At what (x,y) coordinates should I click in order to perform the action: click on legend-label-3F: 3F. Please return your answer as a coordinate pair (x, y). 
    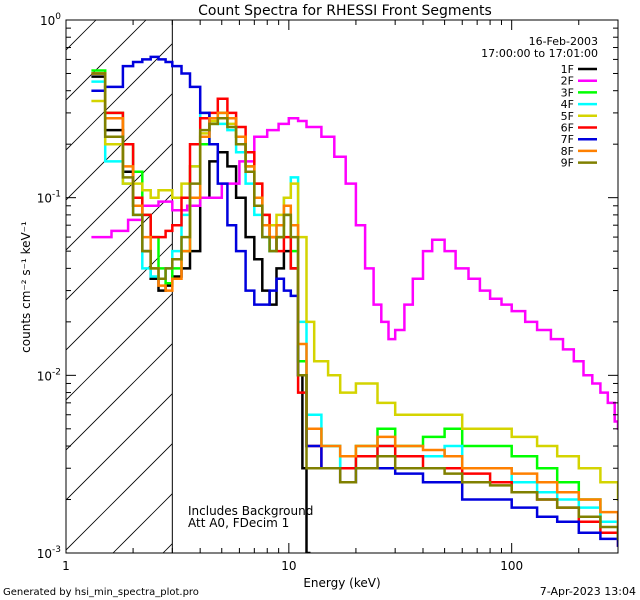
    Looking at the image, I should click on (567, 92).